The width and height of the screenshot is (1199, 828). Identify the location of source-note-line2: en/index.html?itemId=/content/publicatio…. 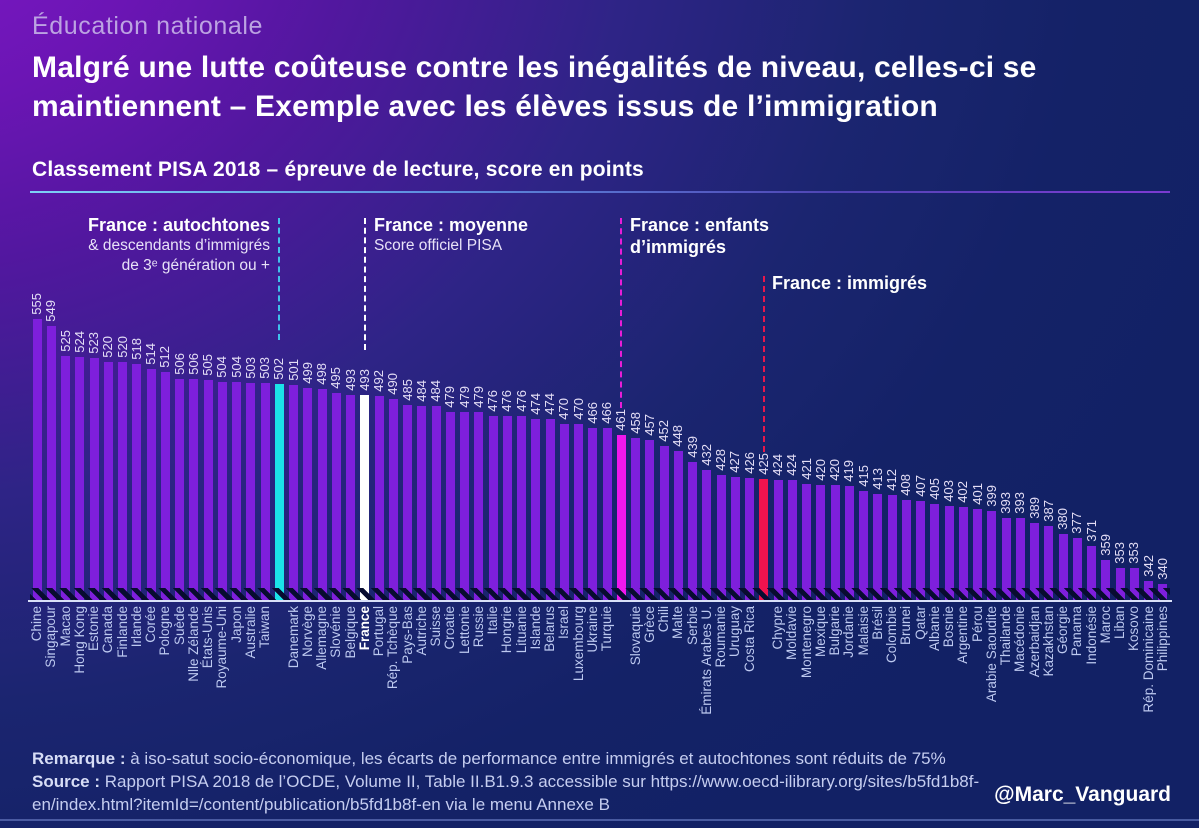
(321, 804).